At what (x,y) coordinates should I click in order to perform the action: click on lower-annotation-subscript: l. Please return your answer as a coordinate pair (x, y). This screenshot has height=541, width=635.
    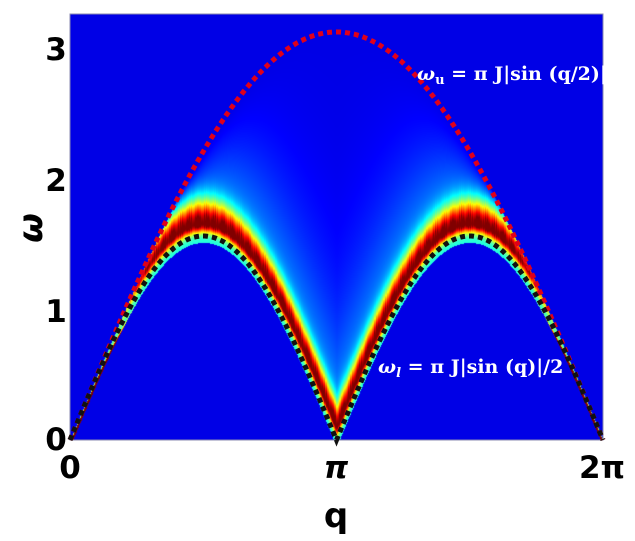
    Looking at the image, I should click on (398, 373).